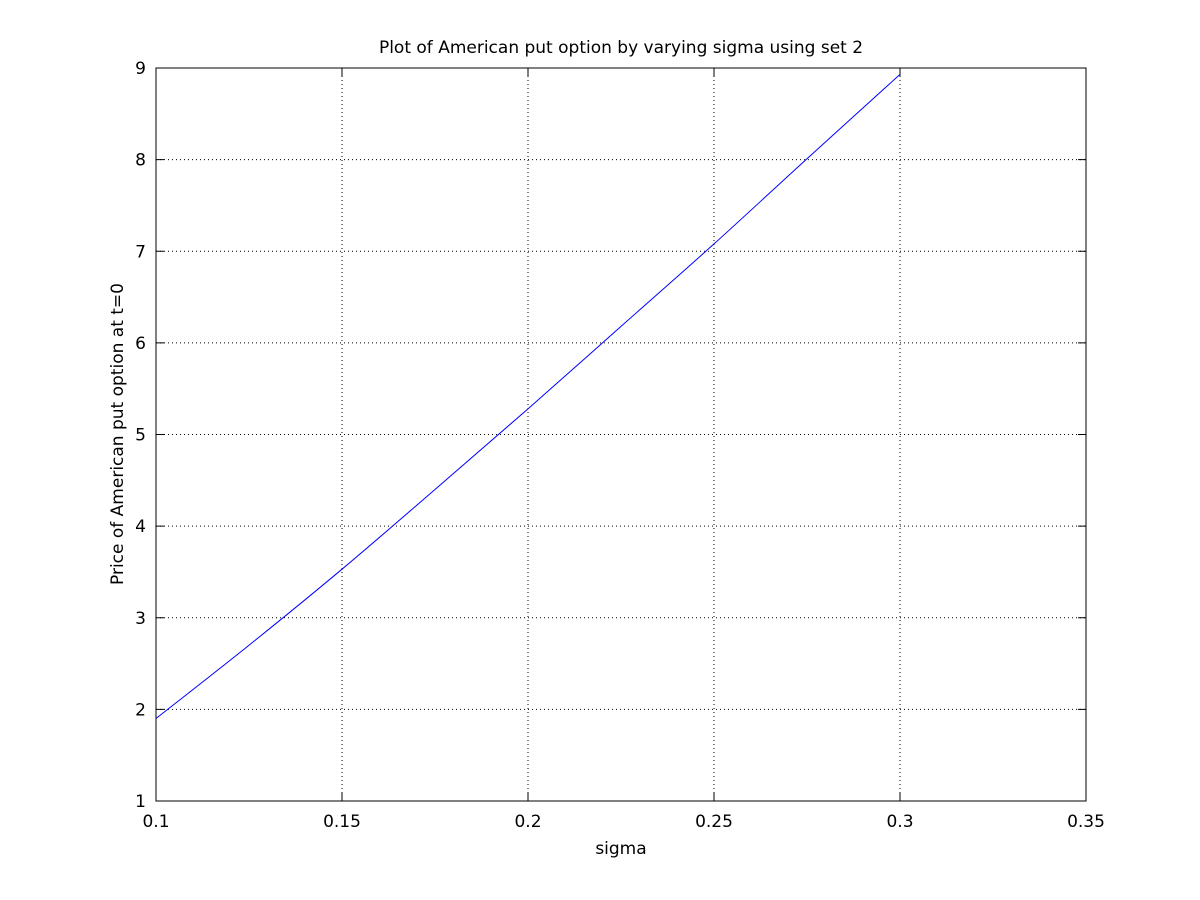  I want to click on y-axis-label: Price of American put option at t=0, so click(118, 434).